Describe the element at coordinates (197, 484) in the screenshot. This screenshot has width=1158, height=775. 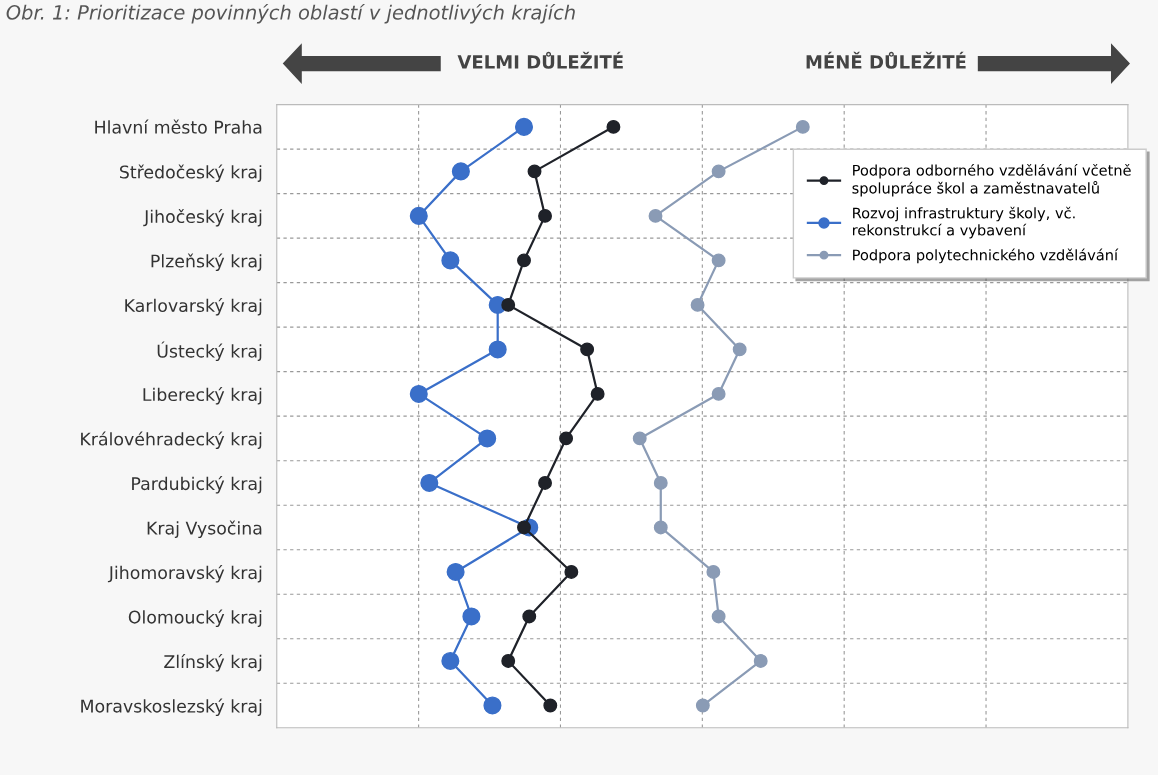
I see `y-tick-label: Pardubický kraj` at that location.